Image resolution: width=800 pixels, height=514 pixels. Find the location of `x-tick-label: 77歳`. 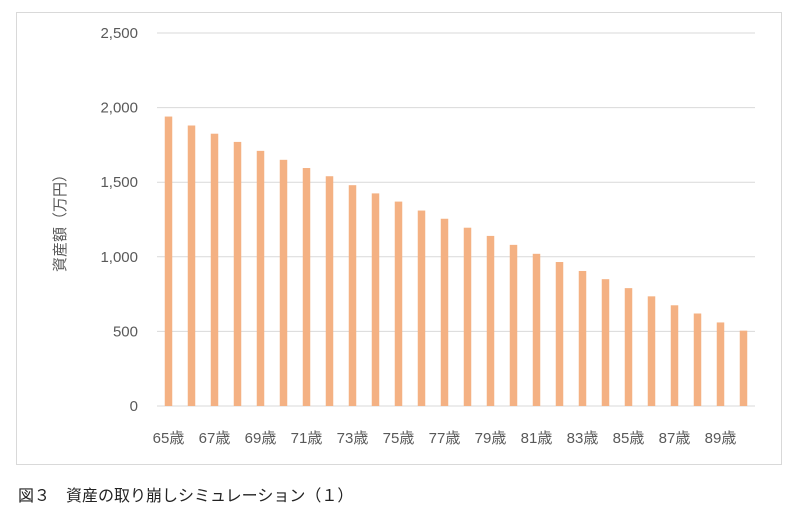

x-tick-label: 77歳 is located at coordinates (445, 438).